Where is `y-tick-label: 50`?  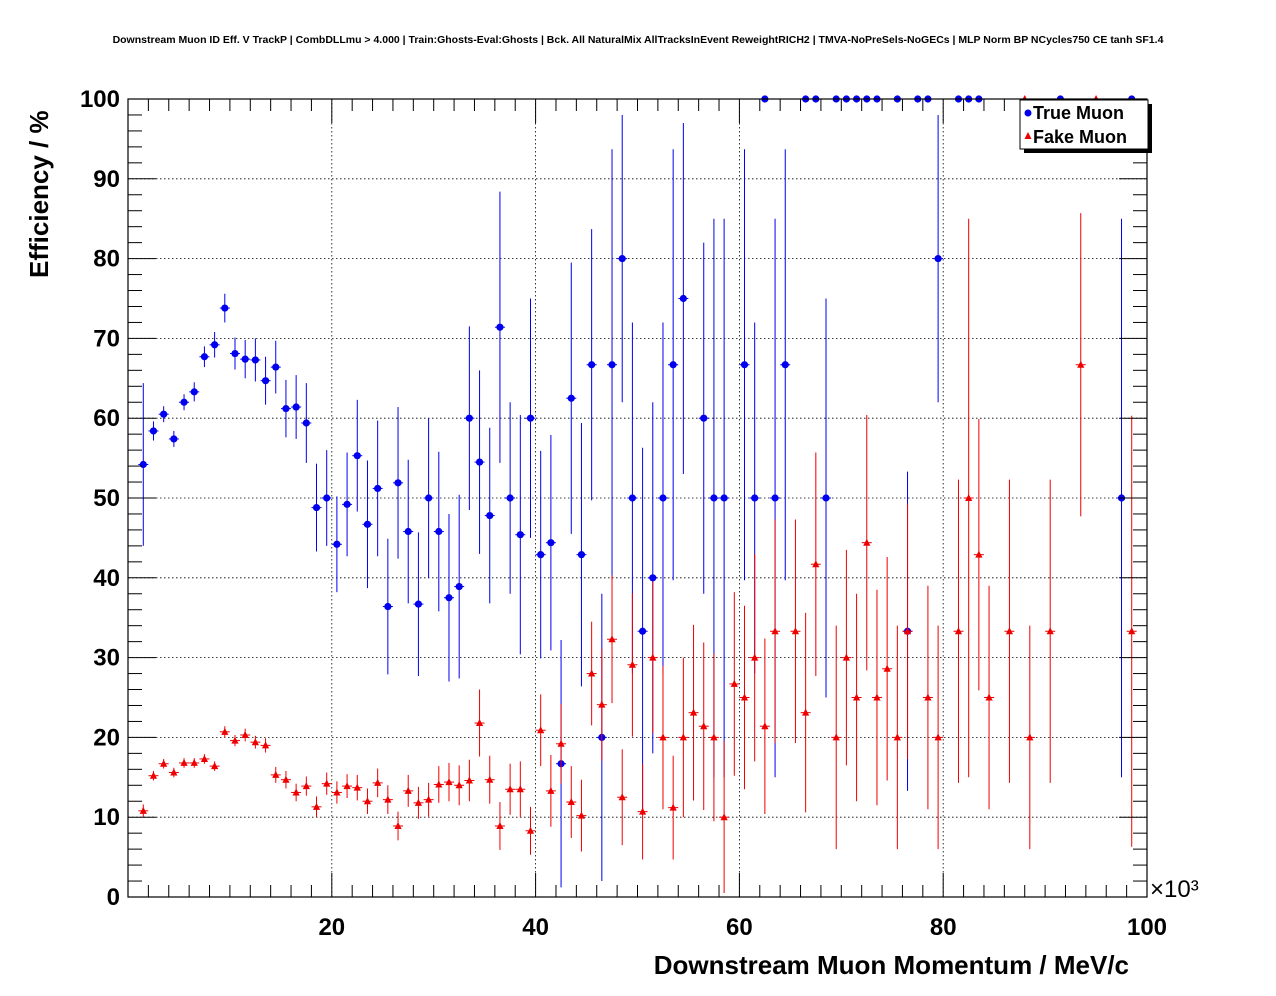
y-tick-label: 50 is located at coordinates (106, 498).